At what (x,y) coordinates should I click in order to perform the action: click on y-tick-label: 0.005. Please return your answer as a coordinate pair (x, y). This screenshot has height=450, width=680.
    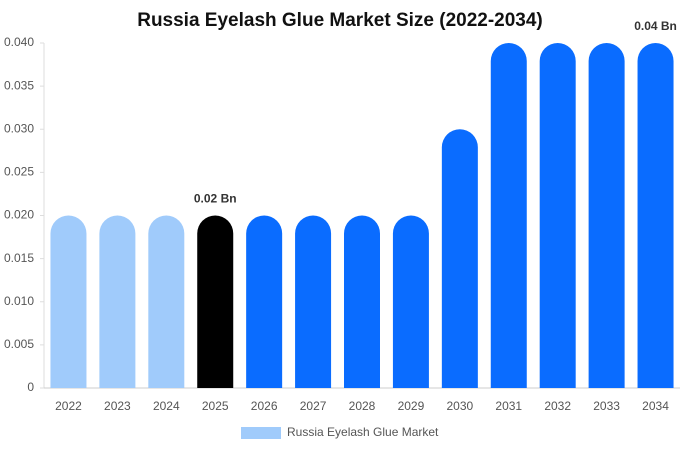
    Looking at the image, I should click on (19, 344).